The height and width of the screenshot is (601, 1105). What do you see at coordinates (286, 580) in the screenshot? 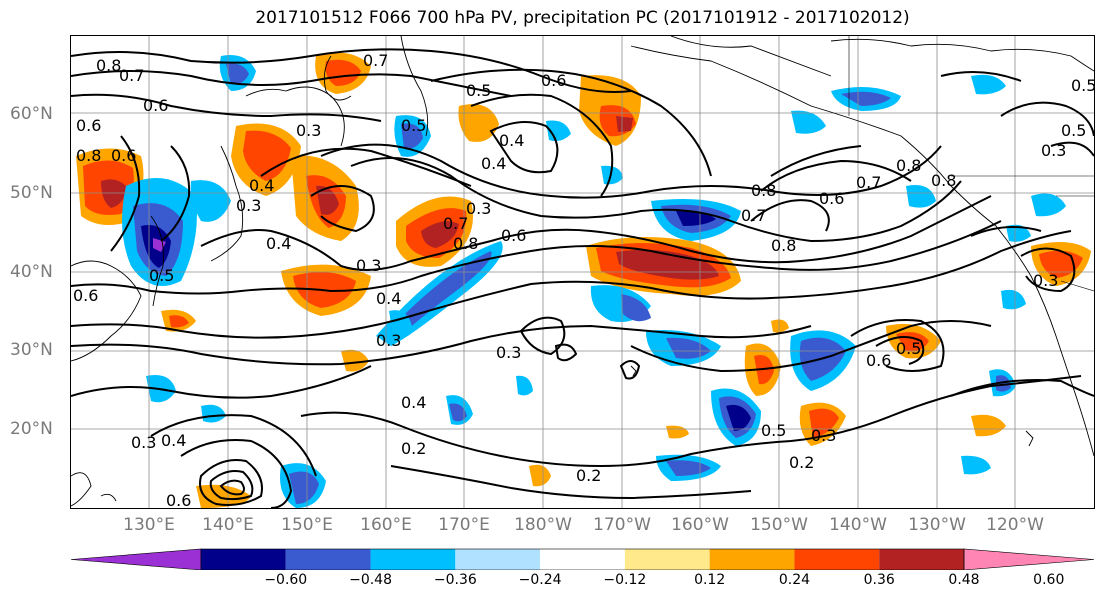
I see `colorbar-tick-label: −0.60` at bounding box center [286, 580].